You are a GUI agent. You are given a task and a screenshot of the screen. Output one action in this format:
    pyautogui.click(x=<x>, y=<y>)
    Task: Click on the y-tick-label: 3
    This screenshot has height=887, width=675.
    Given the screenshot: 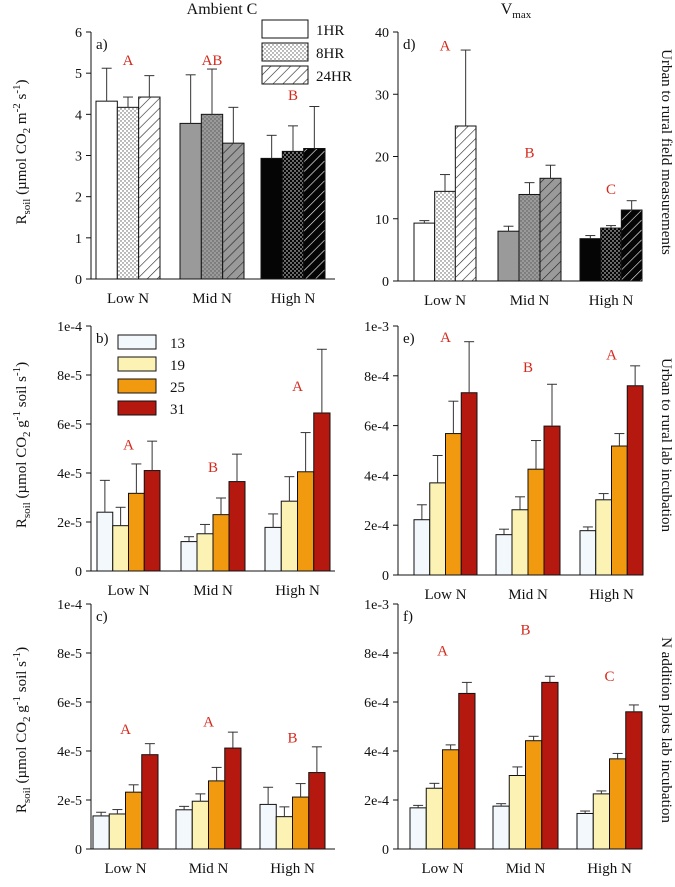 What is the action you would take?
    pyautogui.click(x=78, y=157)
    